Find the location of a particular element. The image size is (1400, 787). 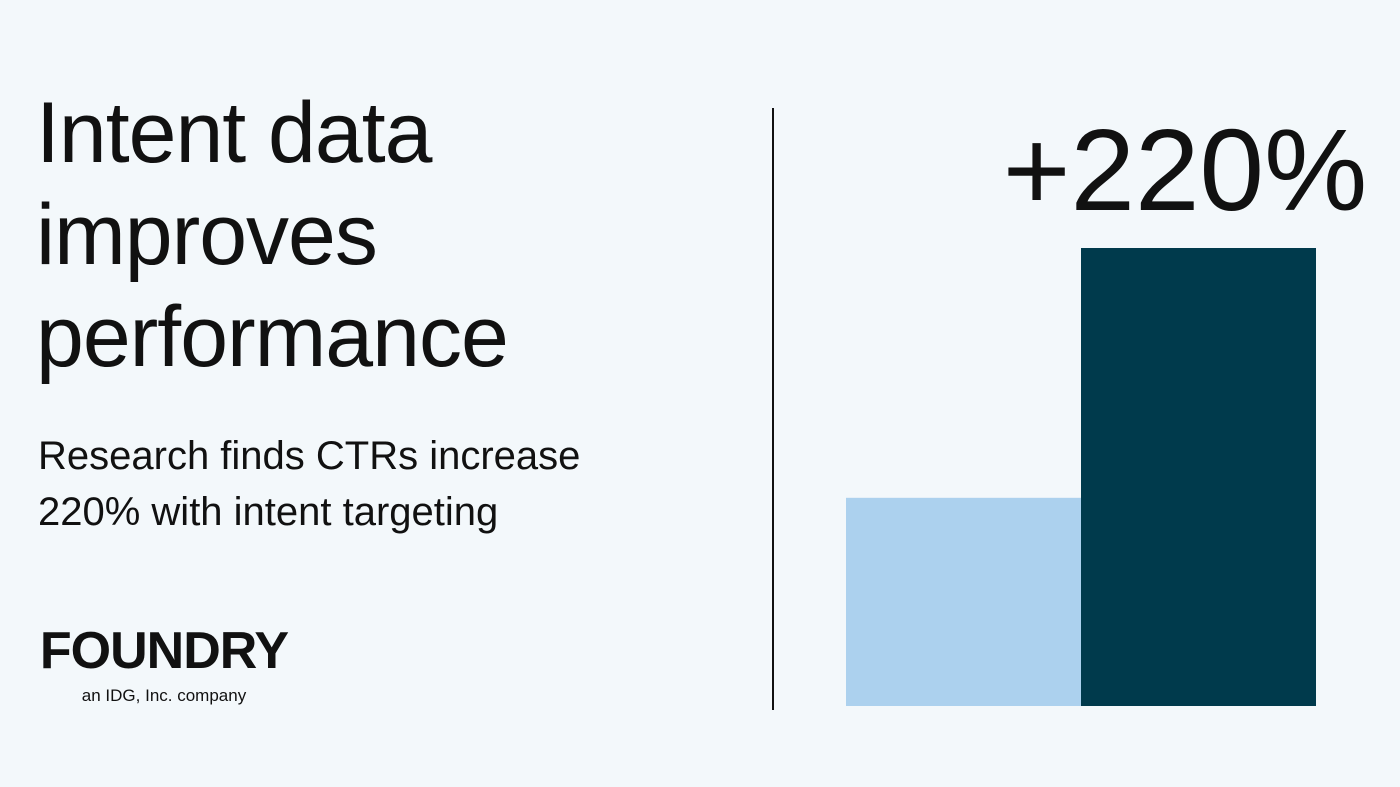

logo-tagline: an IDG, Inc. company is located at coordinates (164, 695).